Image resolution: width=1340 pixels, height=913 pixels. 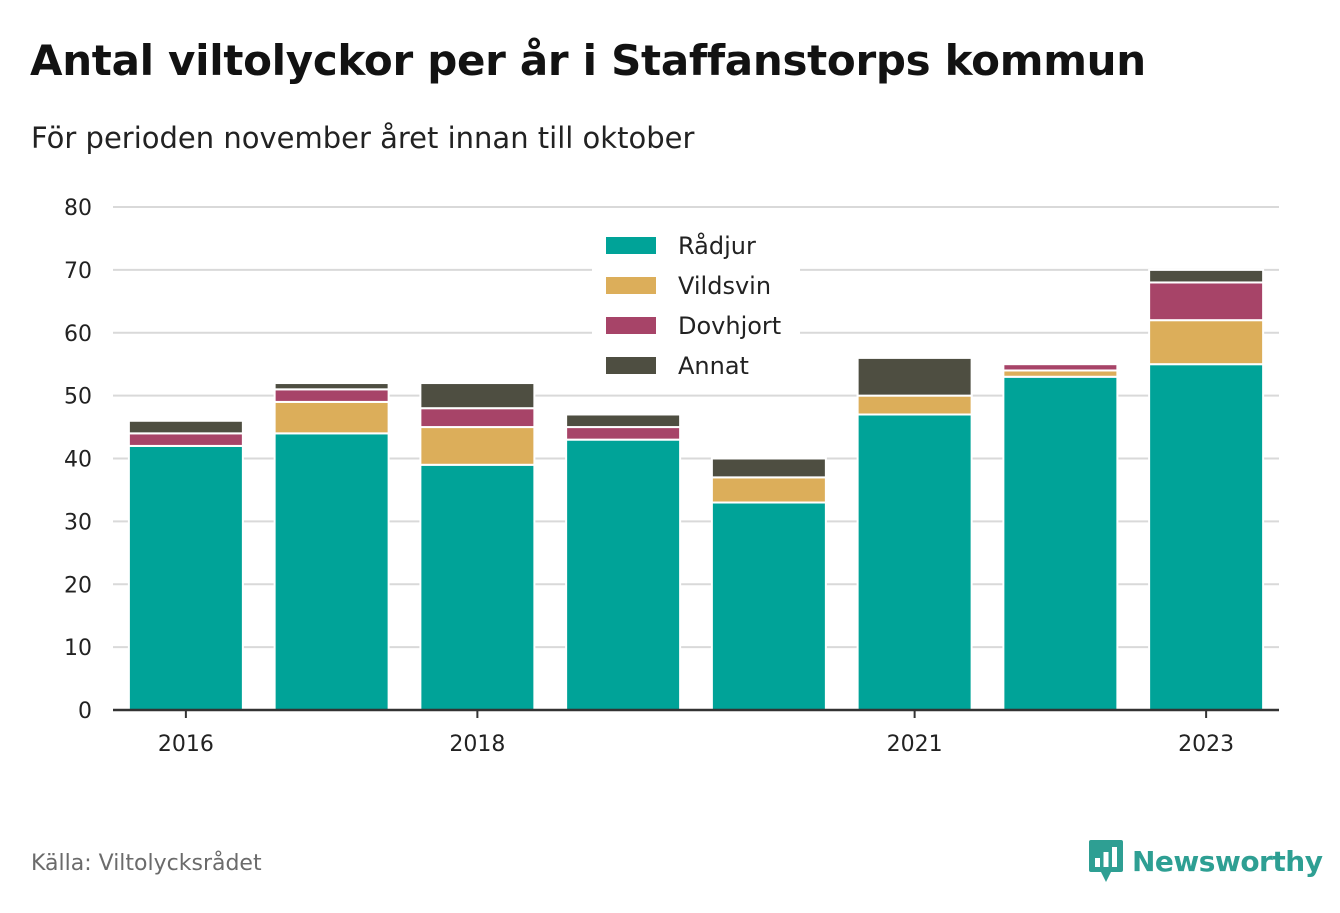 I want to click on y-tick-label: 0, so click(x=85, y=711).